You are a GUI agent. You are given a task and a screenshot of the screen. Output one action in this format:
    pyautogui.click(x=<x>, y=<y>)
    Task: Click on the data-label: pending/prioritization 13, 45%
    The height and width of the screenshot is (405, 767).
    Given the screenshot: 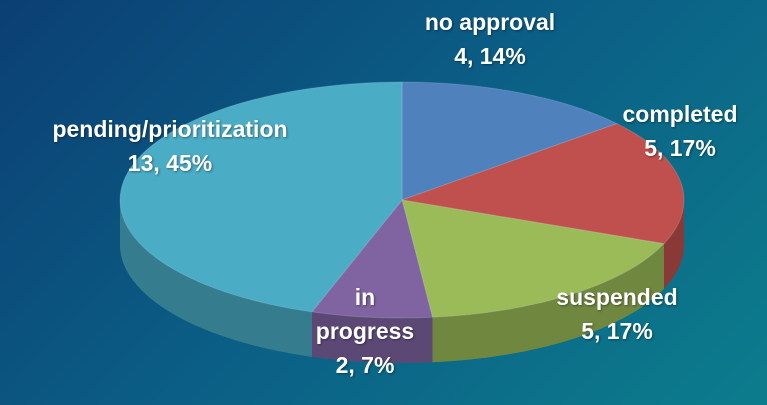 What is the action you would take?
    pyautogui.click(x=170, y=146)
    